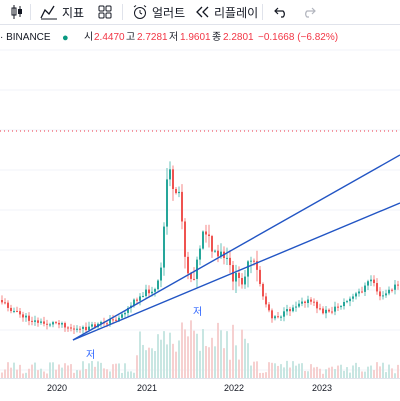 Image resolution: width=400 pixels, height=401 pixels. What do you see at coordinates (198, 312) in the screenshot?
I see `annotation-label: 저` at bounding box center [198, 312].